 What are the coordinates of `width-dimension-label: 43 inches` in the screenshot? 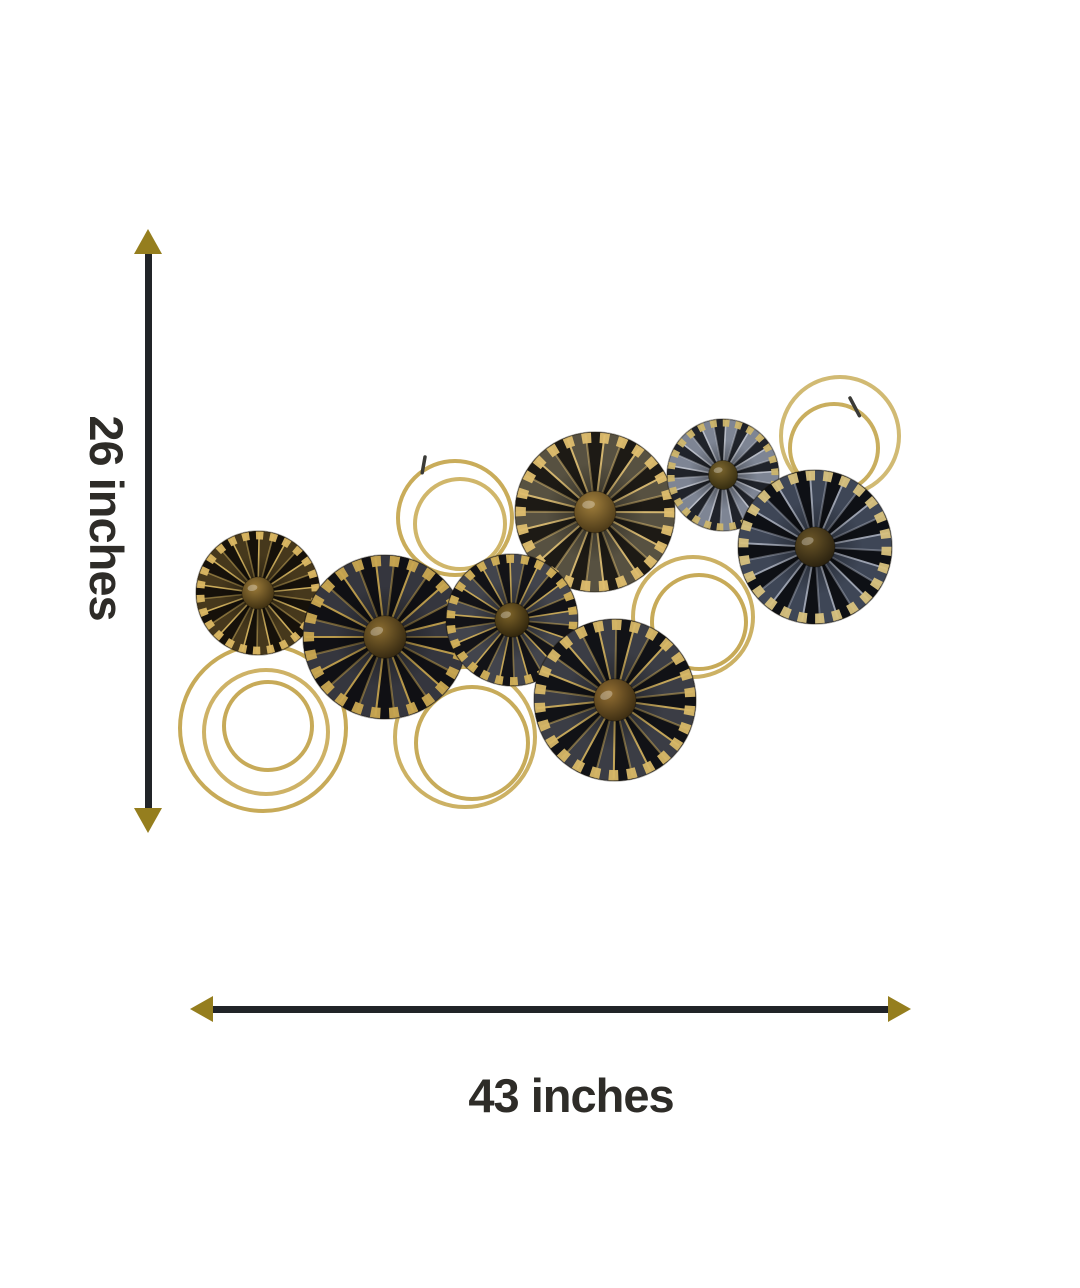 It's located at (571, 1095).